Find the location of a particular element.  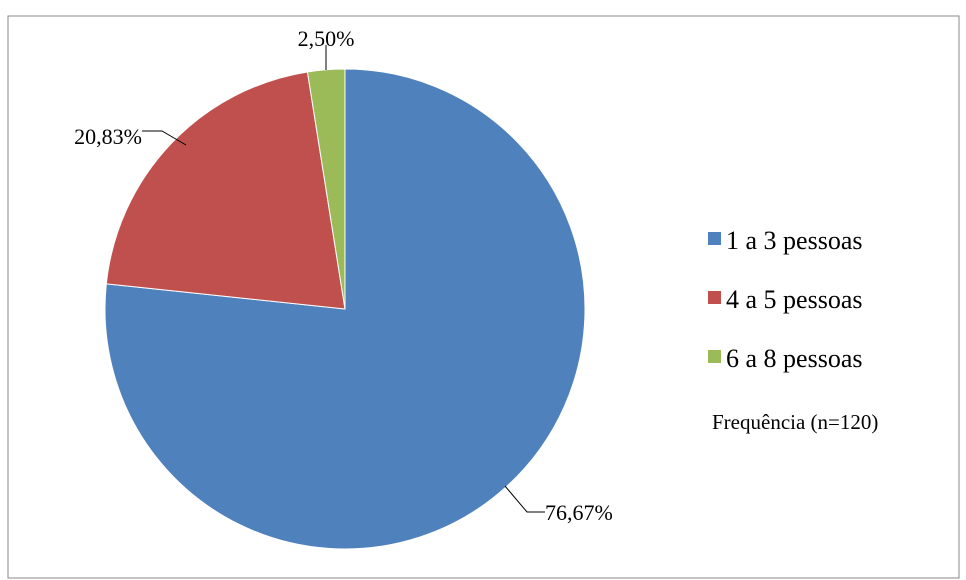

legend-label-6-a-8-pessoas: 6 a 8 pessoas is located at coordinates (794, 358).